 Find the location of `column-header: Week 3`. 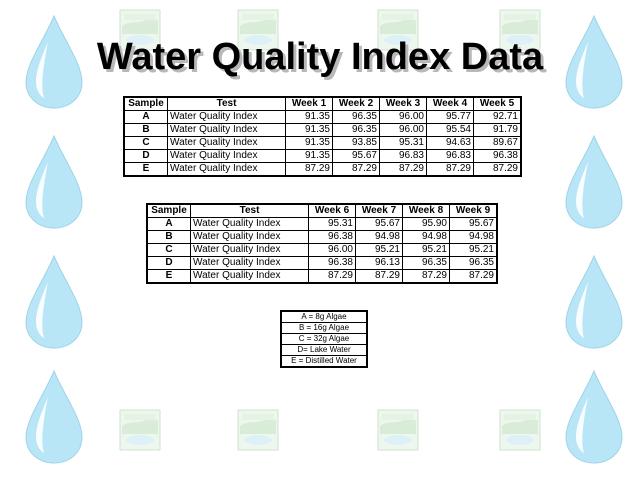

column-header: Week 3 is located at coordinates (403, 104).